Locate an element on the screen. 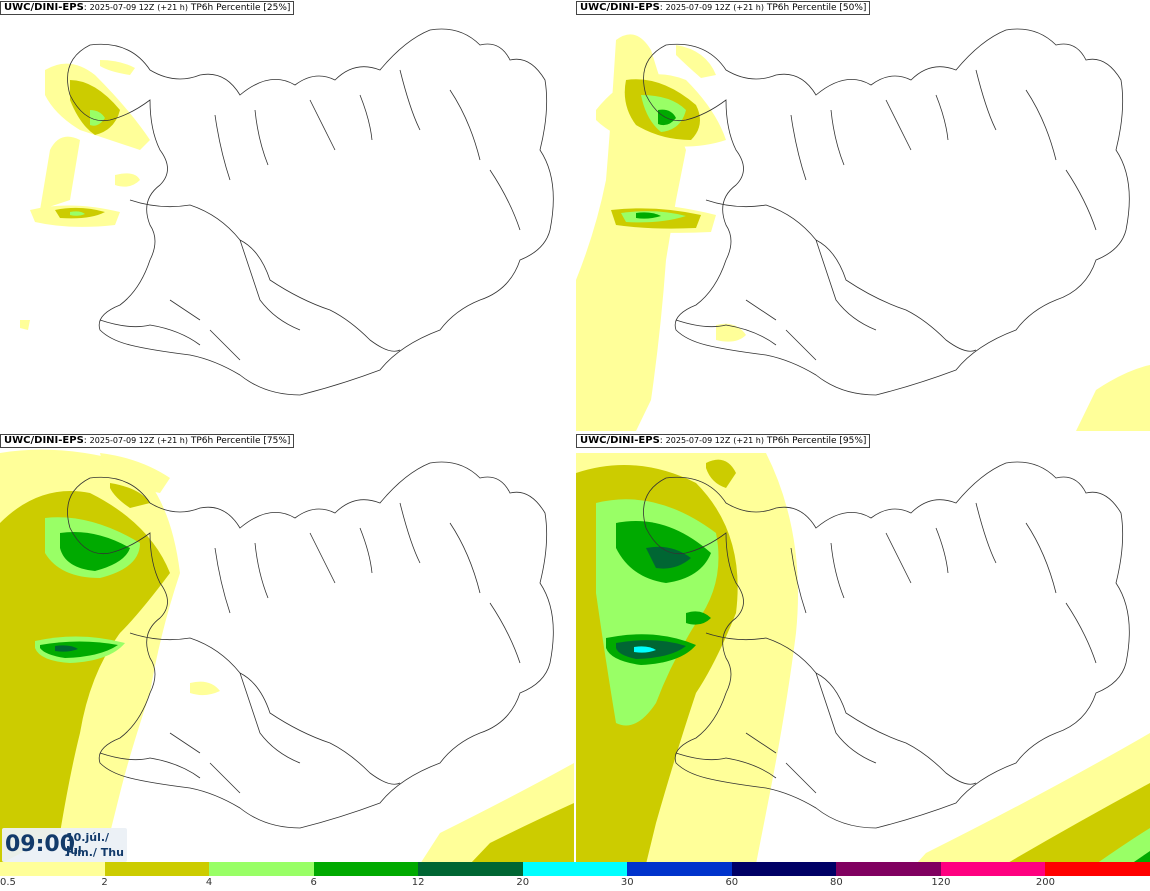  panel-divider-horizontal is located at coordinates (575, 432).